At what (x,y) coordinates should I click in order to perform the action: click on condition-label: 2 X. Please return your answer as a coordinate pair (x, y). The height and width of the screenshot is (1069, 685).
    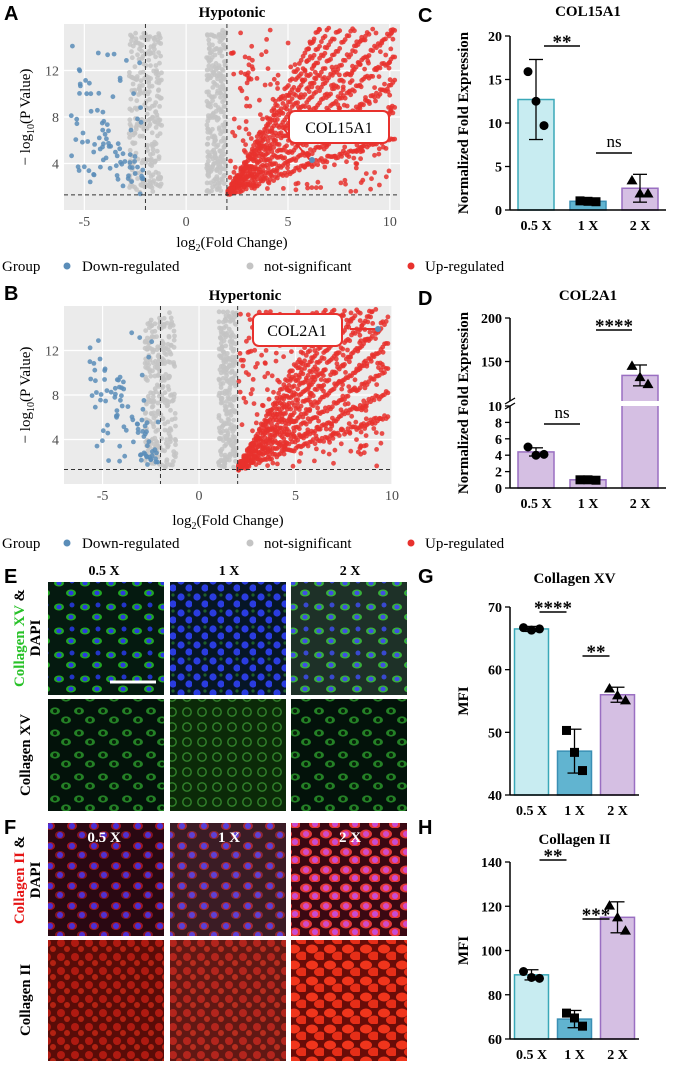
    Looking at the image, I should click on (350, 838).